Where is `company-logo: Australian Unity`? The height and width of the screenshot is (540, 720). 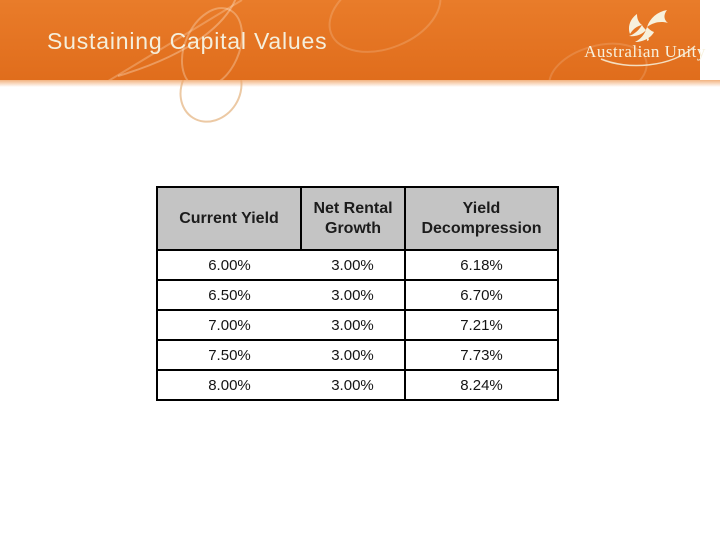 company-logo: Australian Unity is located at coordinates (645, 39).